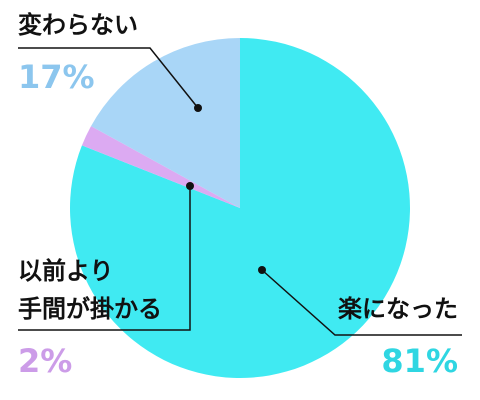 Image resolution: width=480 pixels, height=400 pixels. What do you see at coordinates (419, 361) in the screenshot?
I see `value-label: 81%` at bounding box center [419, 361].